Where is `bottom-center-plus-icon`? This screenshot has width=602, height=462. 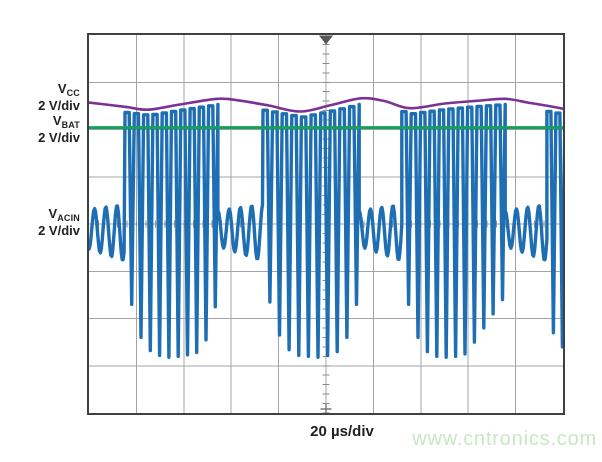 bottom-center-plus-icon is located at coordinates (326, 408).